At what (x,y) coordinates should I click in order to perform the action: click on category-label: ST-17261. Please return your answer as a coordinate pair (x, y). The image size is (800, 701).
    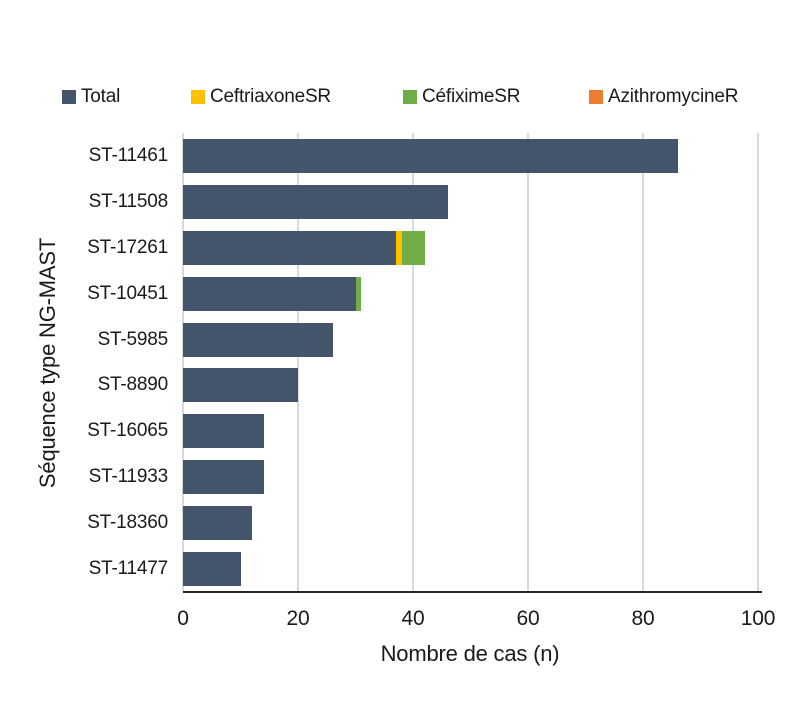
    Looking at the image, I should click on (127, 247).